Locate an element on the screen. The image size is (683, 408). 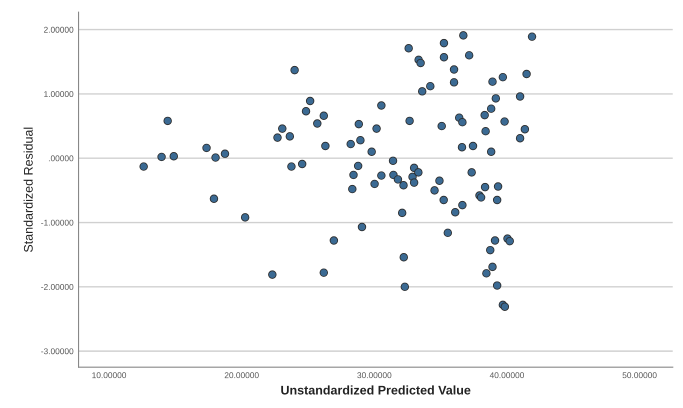
y-axis-title: Standardized Residual is located at coordinates (28, 190).